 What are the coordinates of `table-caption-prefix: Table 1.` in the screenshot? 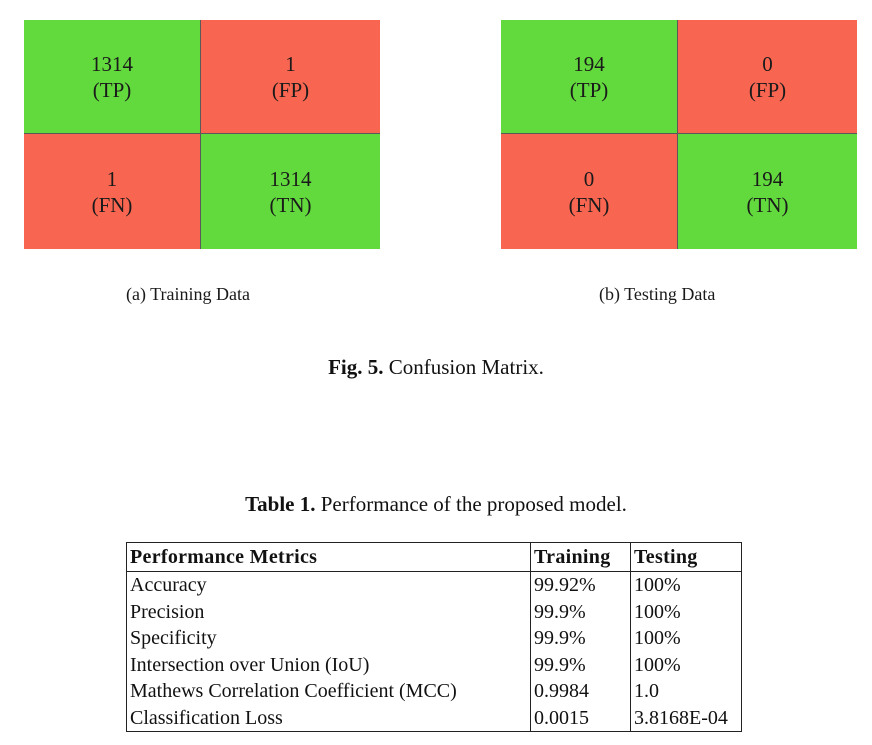 It's located at (280, 504).